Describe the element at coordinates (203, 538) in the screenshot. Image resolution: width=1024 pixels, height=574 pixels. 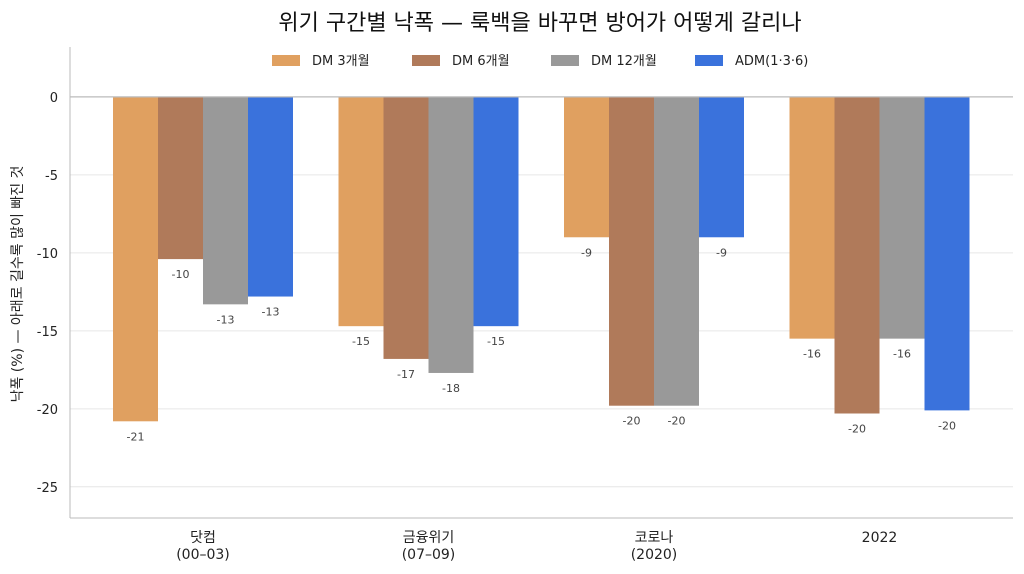
I see `x-category-label: 닷컴` at that location.